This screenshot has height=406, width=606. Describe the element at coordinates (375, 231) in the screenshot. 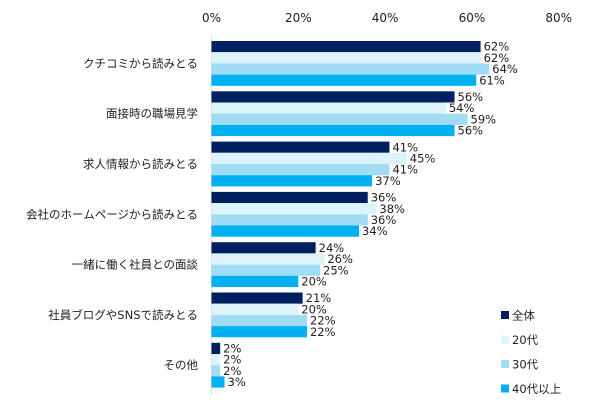

I see `data-label: 34%` at that location.